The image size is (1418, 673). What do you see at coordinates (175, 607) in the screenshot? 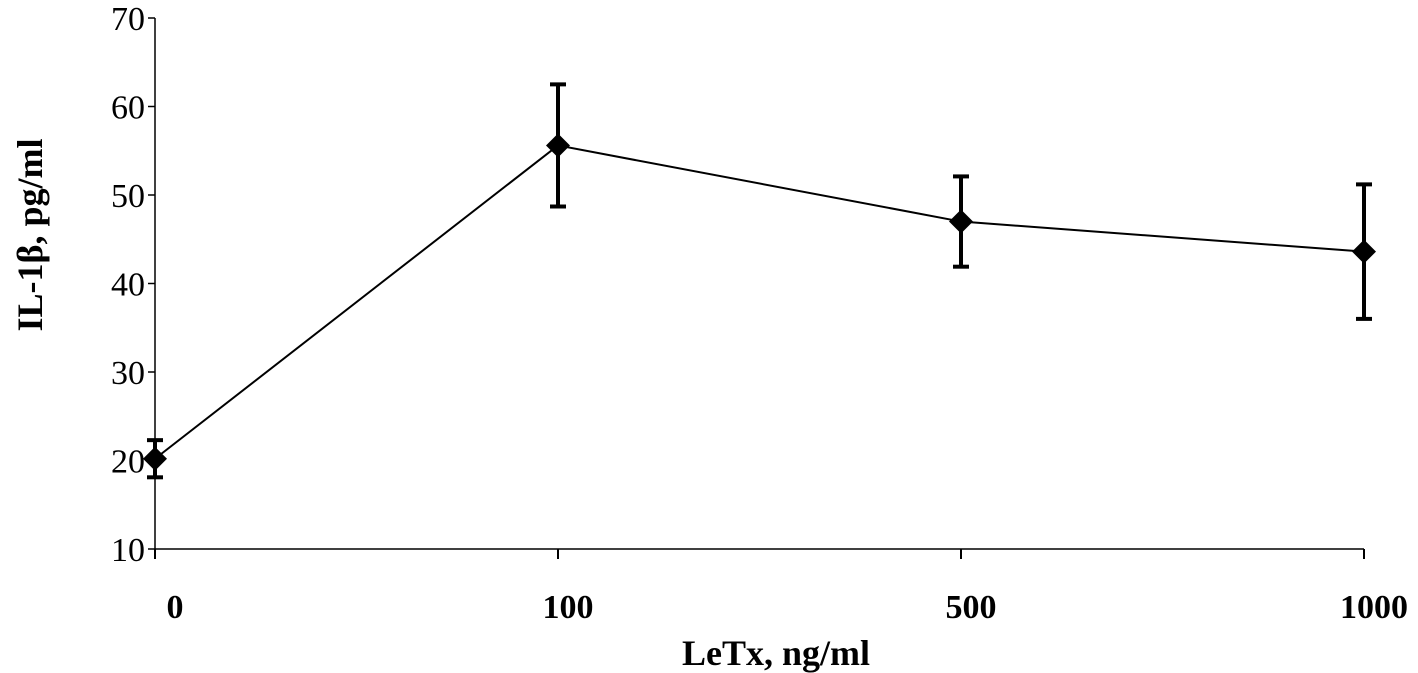
I see `x-tick-label: 0` at bounding box center [175, 607].